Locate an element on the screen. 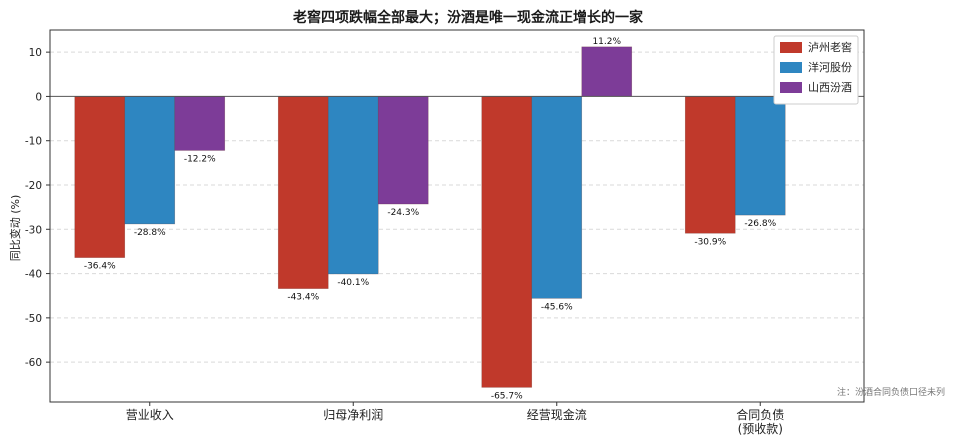 The width and height of the screenshot is (960, 448). x-tick-label: (预收款) is located at coordinates (760, 429).